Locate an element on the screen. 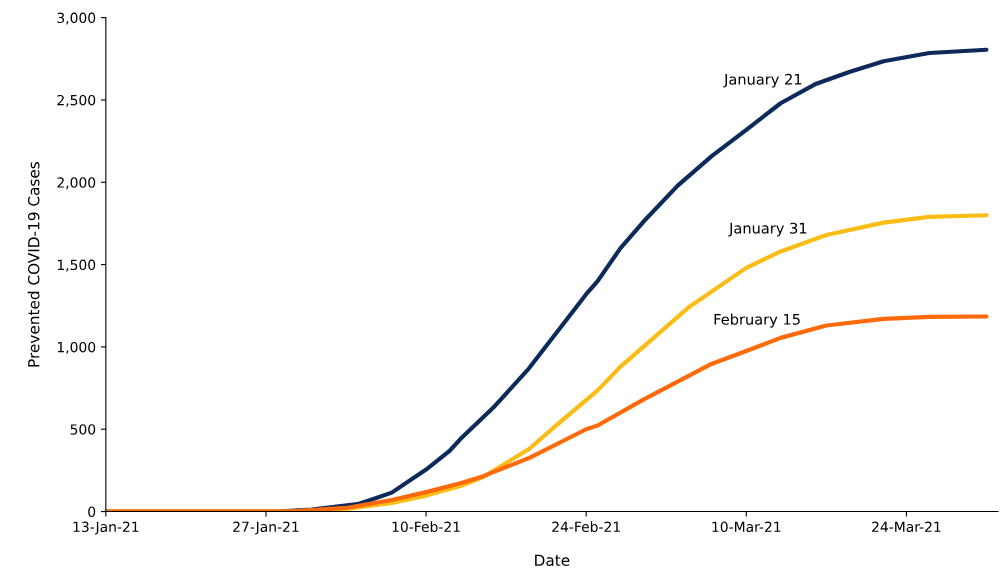  x-tick-label: 10-Mar-21 is located at coordinates (746, 527).